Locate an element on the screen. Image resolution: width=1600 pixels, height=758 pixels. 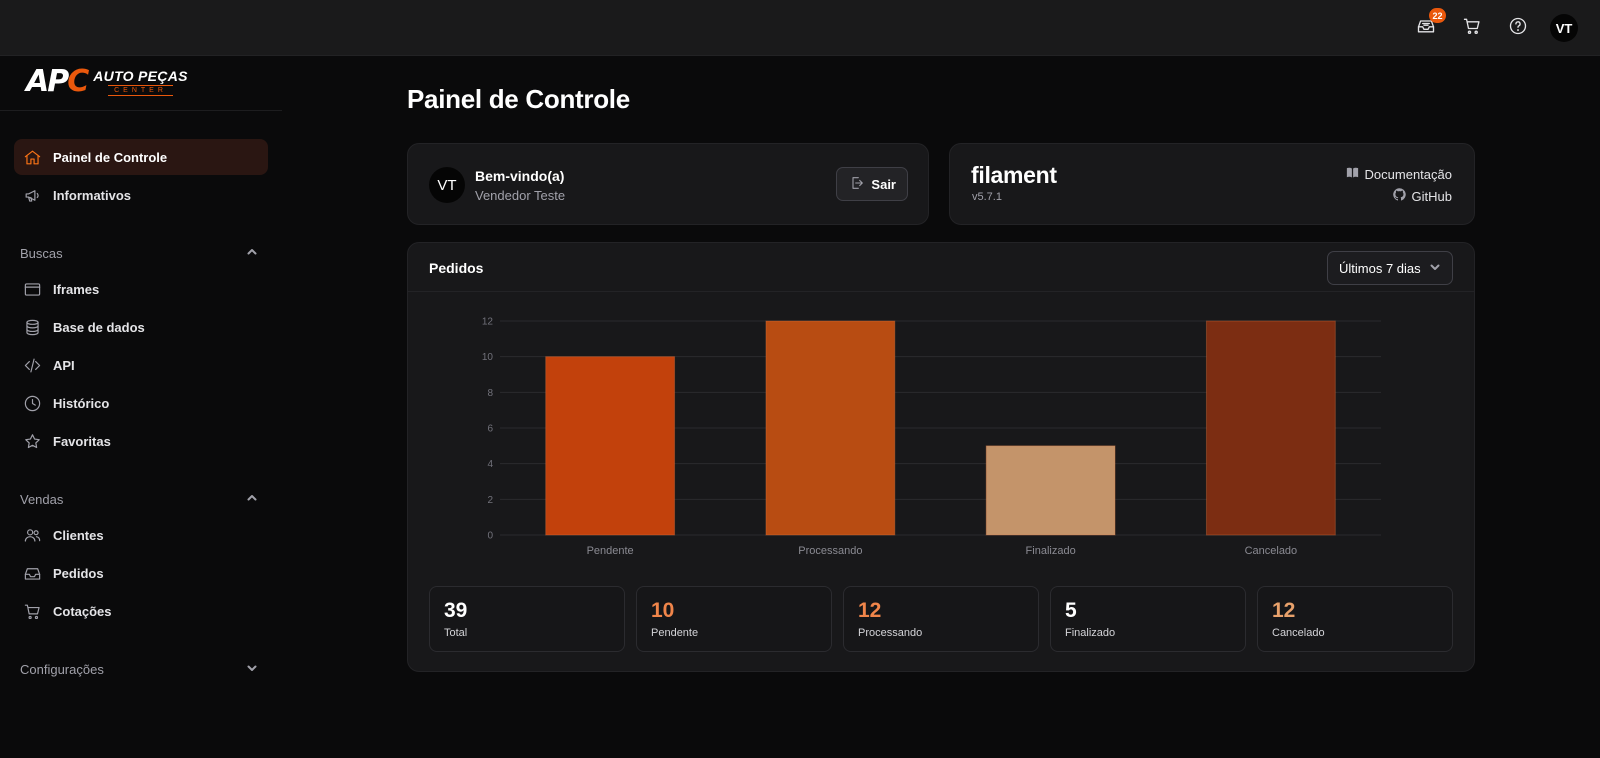
top-bar-actions: 22 VT is located at coordinates (1495, 25).